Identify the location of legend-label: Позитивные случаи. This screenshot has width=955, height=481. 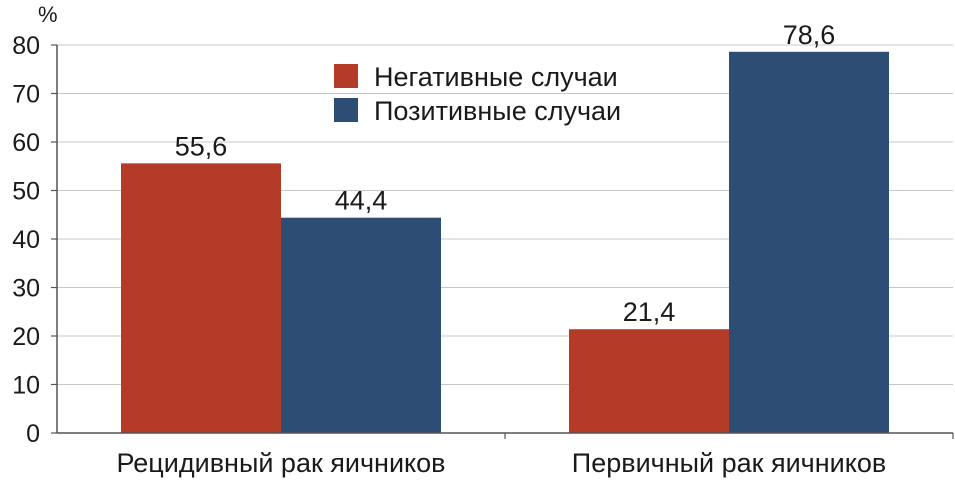
(497, 111).